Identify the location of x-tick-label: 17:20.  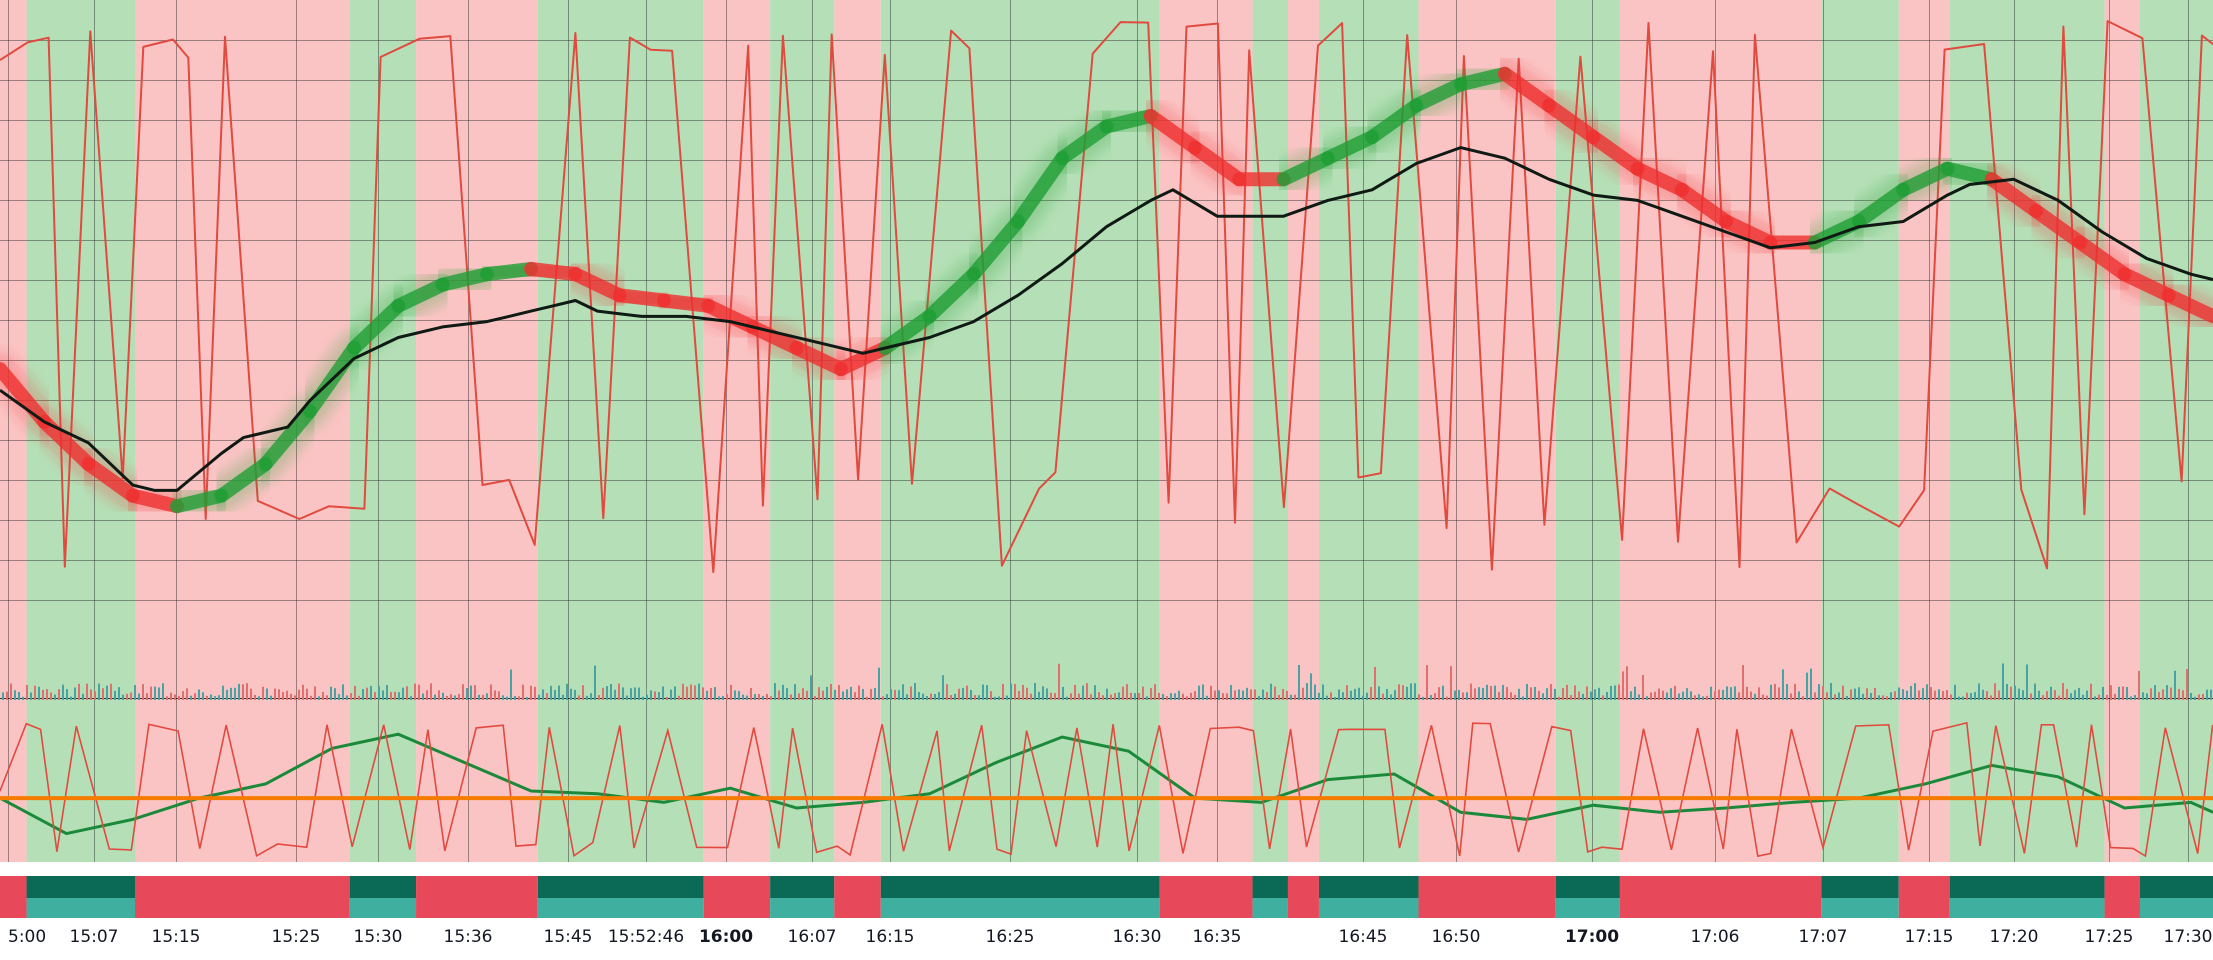
(2014, 937).